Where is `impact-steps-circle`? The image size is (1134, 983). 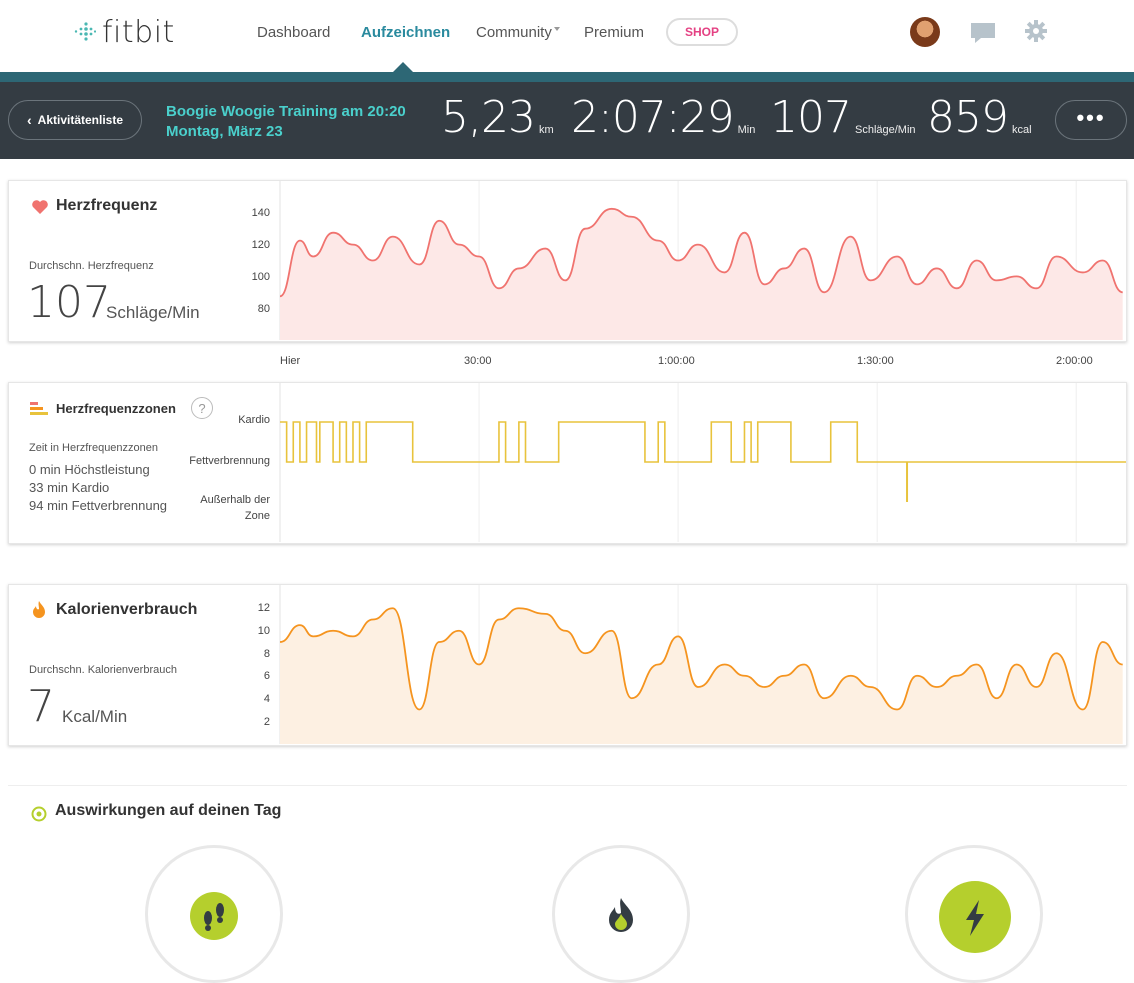
impact-steps-circle is located at coordinates (214, 914).